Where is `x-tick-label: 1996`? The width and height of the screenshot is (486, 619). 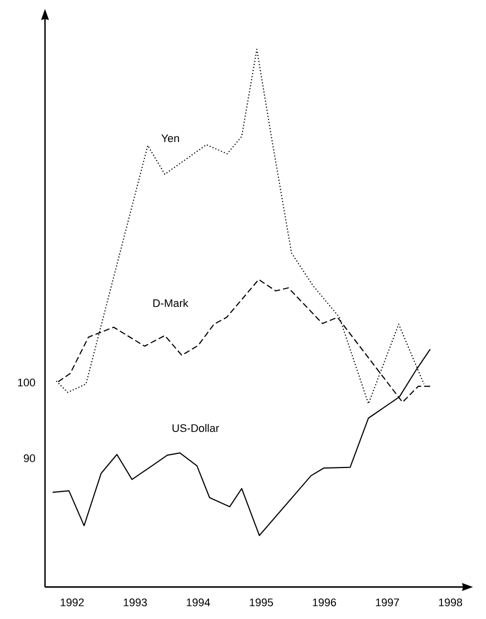
x-tick-label: 1996 is located at coordinates (324, 602).